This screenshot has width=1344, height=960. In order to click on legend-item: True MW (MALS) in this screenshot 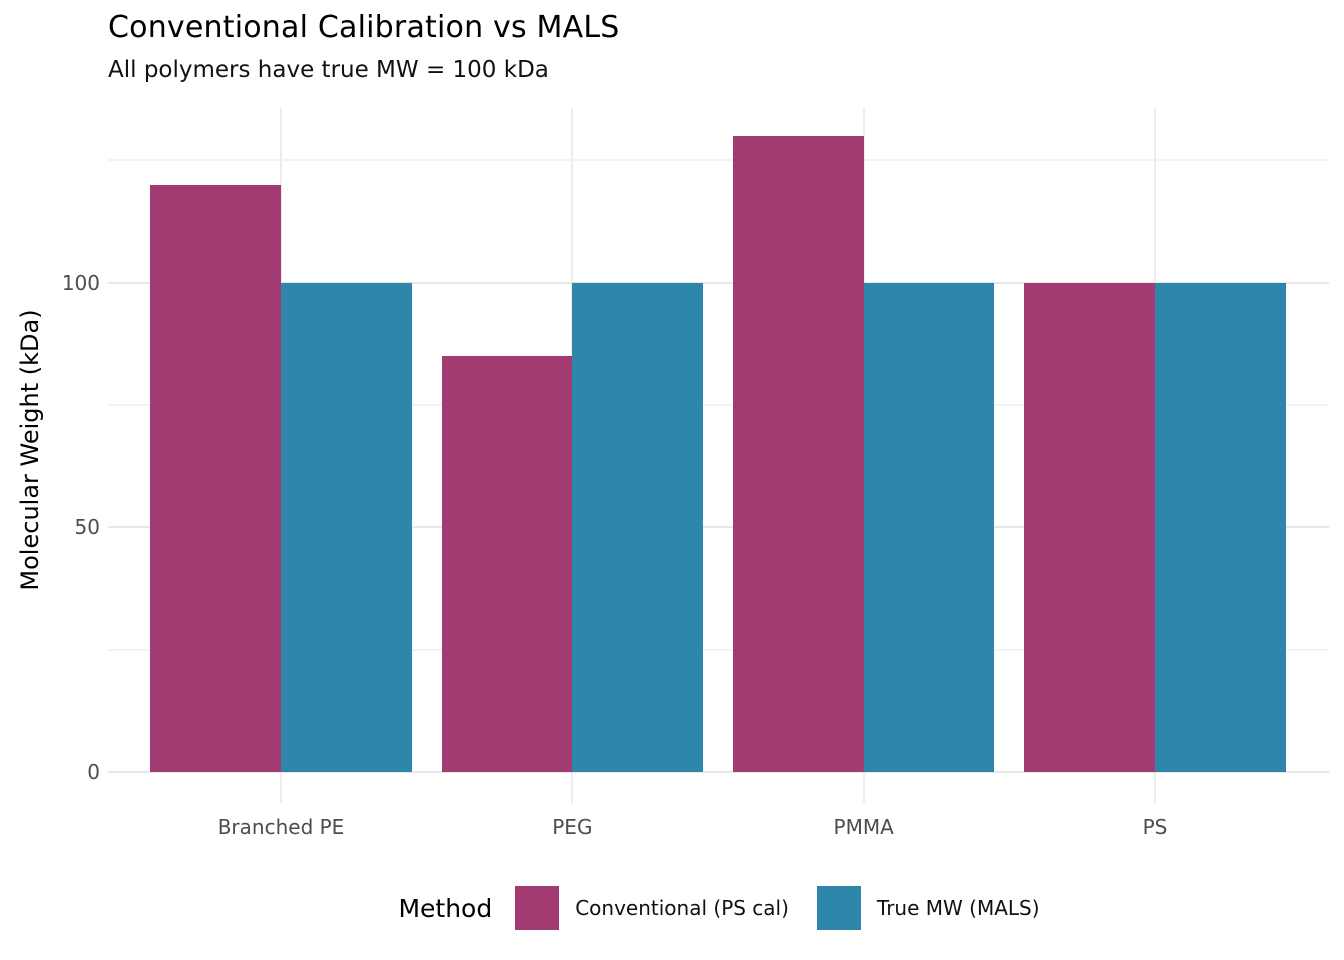, I will do `click(928, 908)`.